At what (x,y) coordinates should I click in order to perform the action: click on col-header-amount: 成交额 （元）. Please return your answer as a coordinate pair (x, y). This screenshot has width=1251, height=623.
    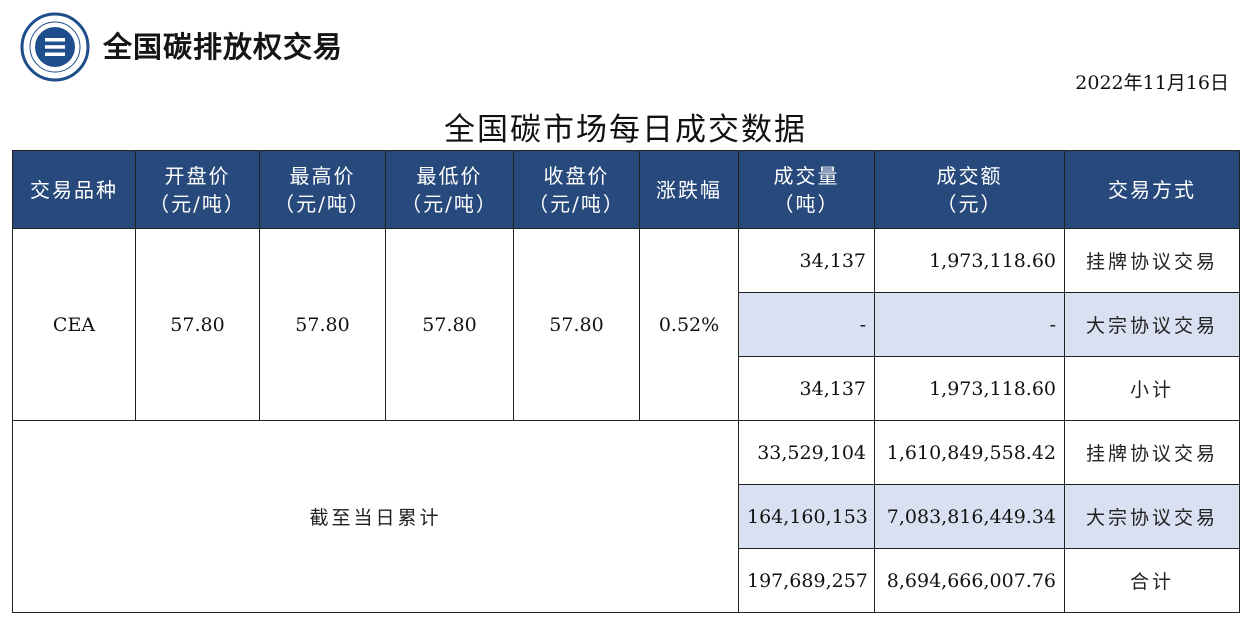
    Looking at the image, I should click on (969, 189).